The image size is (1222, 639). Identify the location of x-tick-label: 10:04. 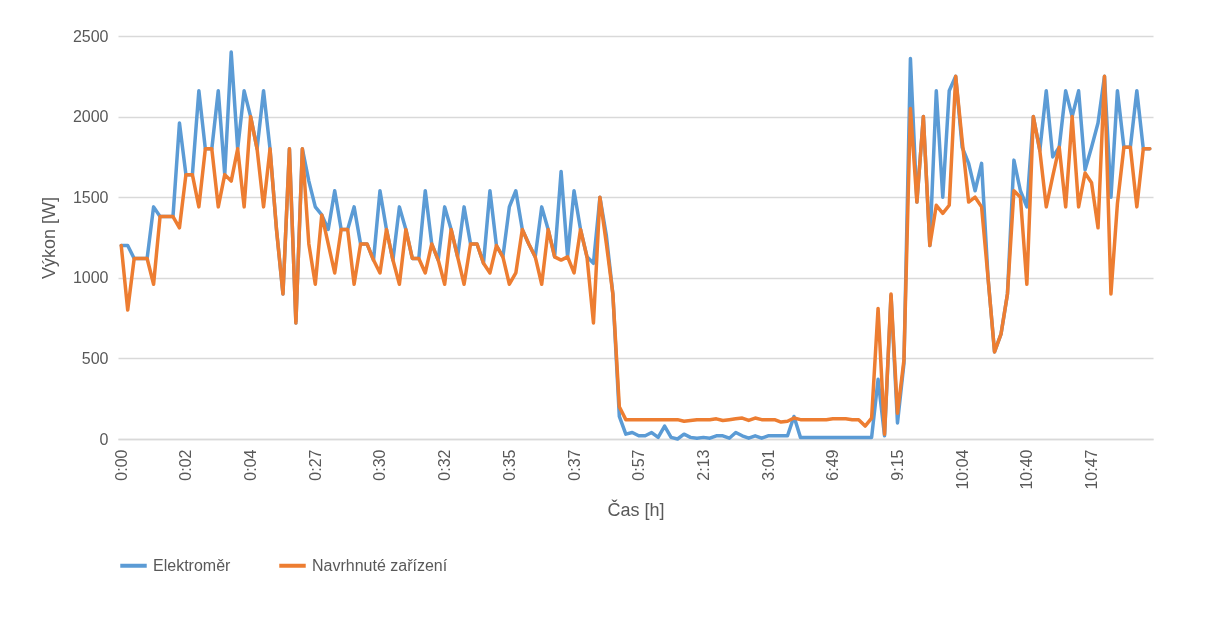
(962, 469).